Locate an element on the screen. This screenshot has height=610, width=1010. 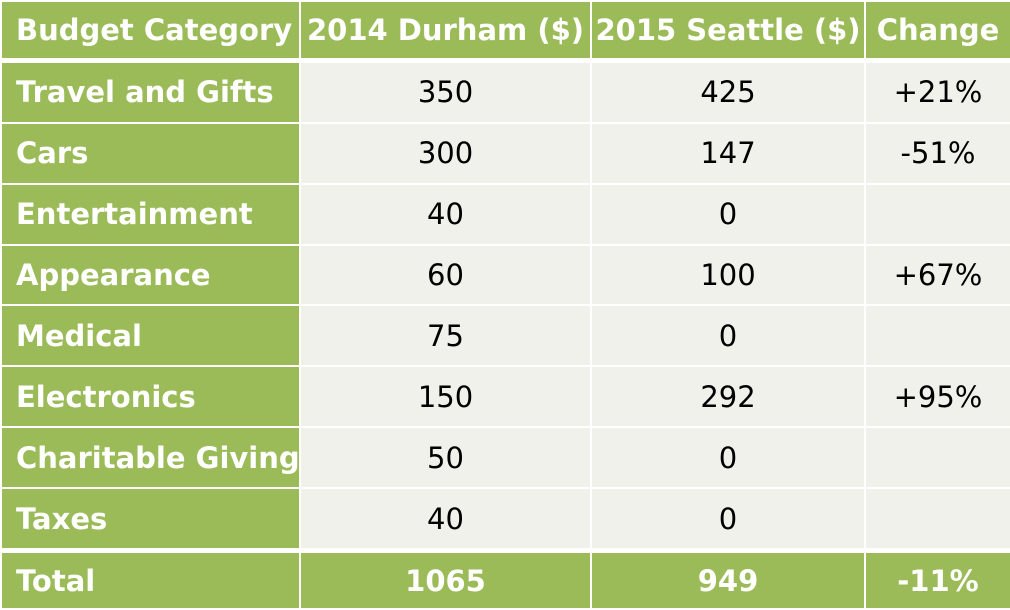
durham-2014-cell: 75 is located at coordinates (445, 336).